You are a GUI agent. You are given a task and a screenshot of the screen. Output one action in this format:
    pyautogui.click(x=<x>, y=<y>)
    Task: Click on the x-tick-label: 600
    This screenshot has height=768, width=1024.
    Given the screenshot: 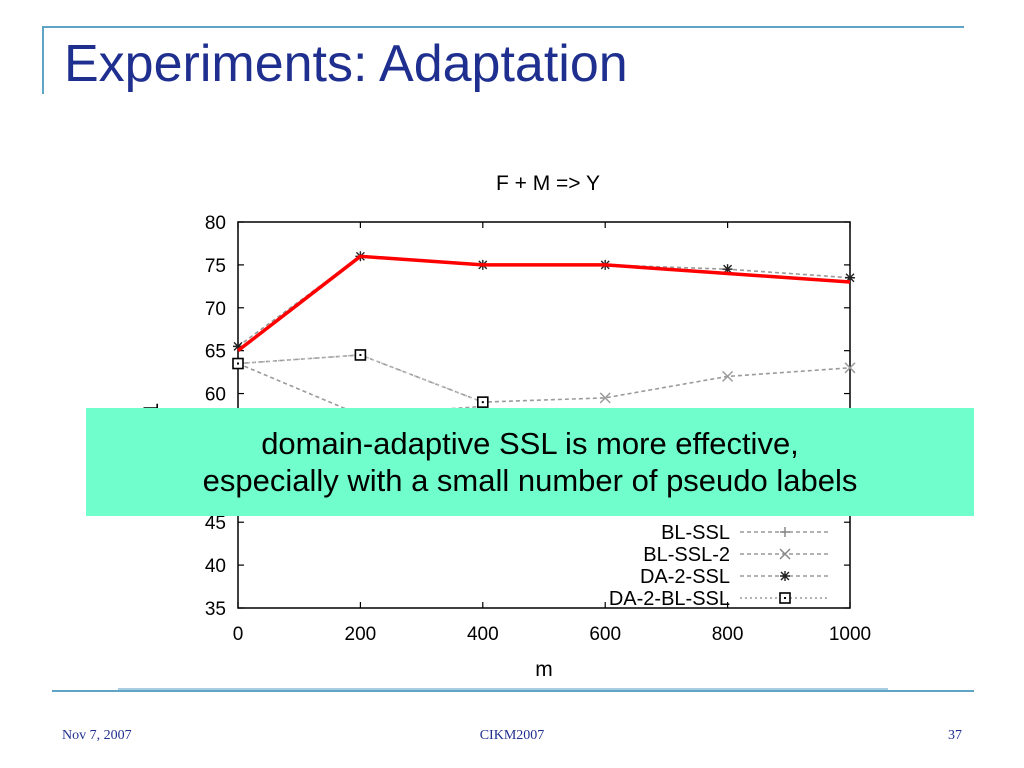 What is the action you would take?
    pyautogui.click(x=605, y=634)
    